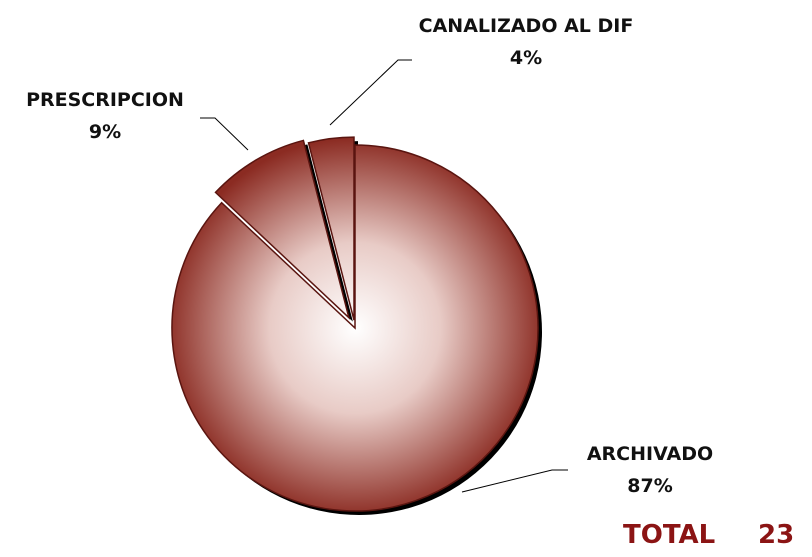 Image resolution: width=812 pixels, height=557 pixels. Describe the element at coordinates (650, 470) in the screenshot. I see `slice-label: ARCHIVADO 87%` at that location.